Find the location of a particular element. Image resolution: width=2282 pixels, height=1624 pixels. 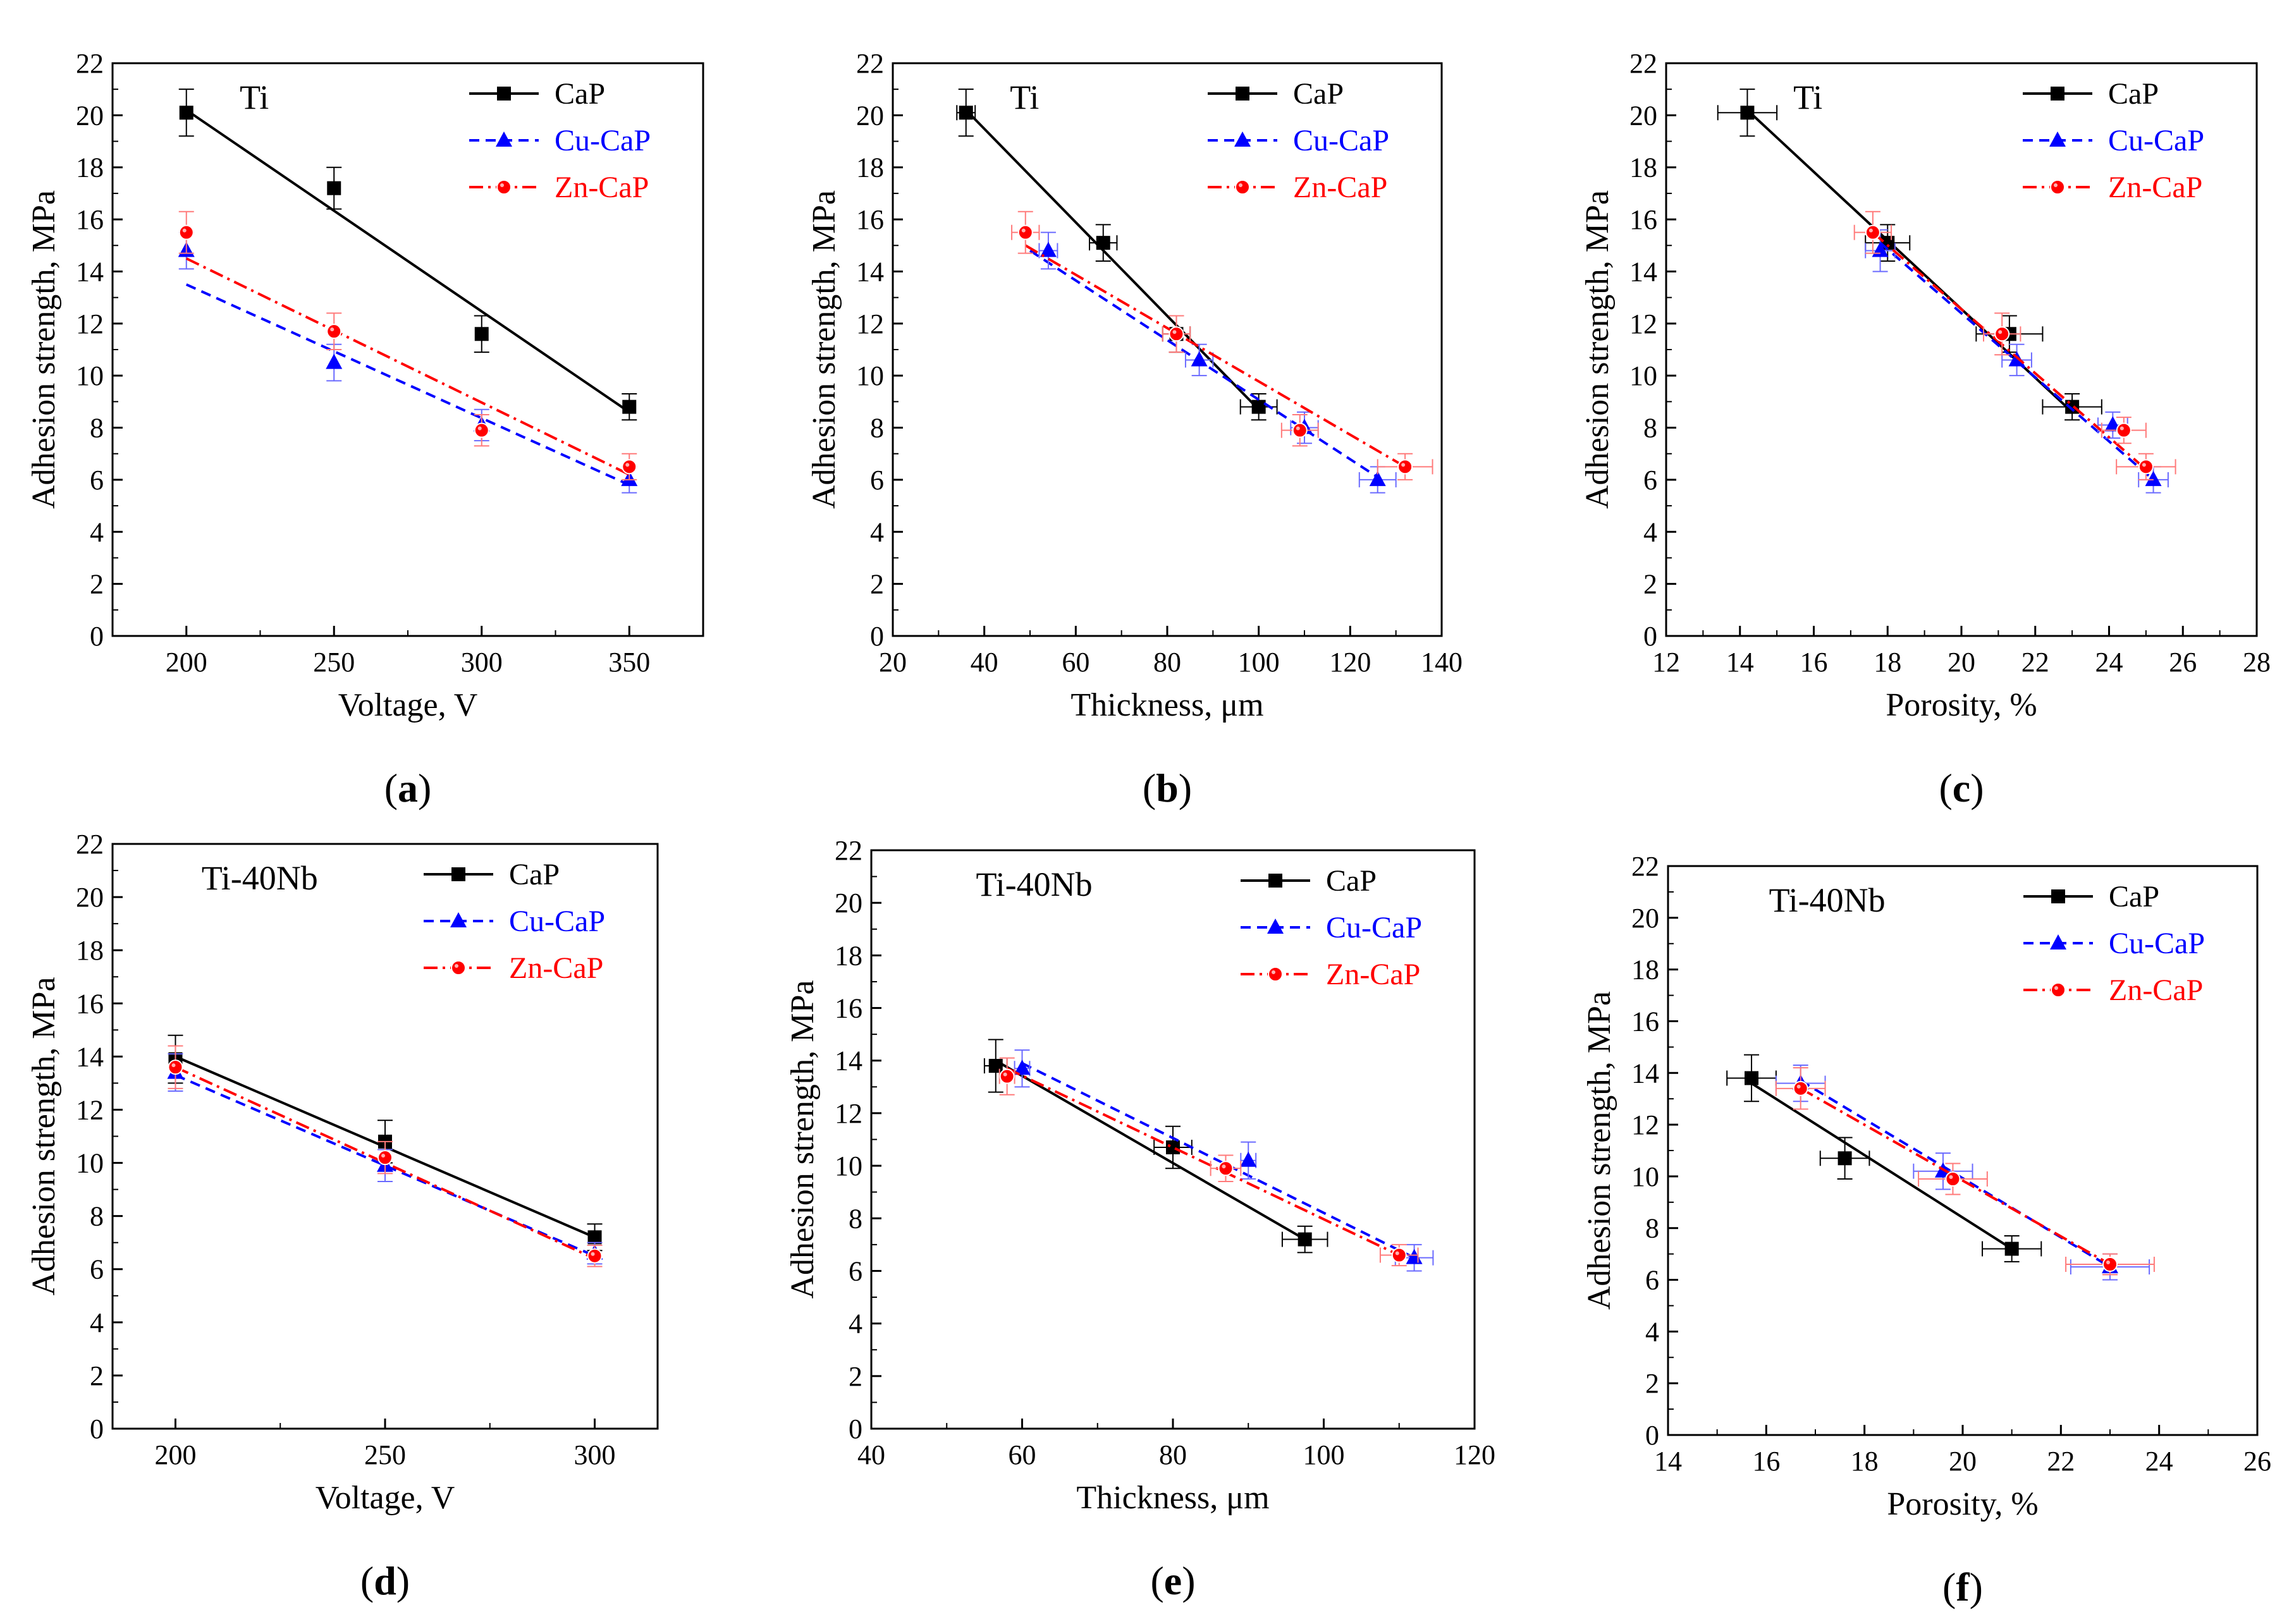

x-tick-label: 200 is located at coordinates (186, 662).